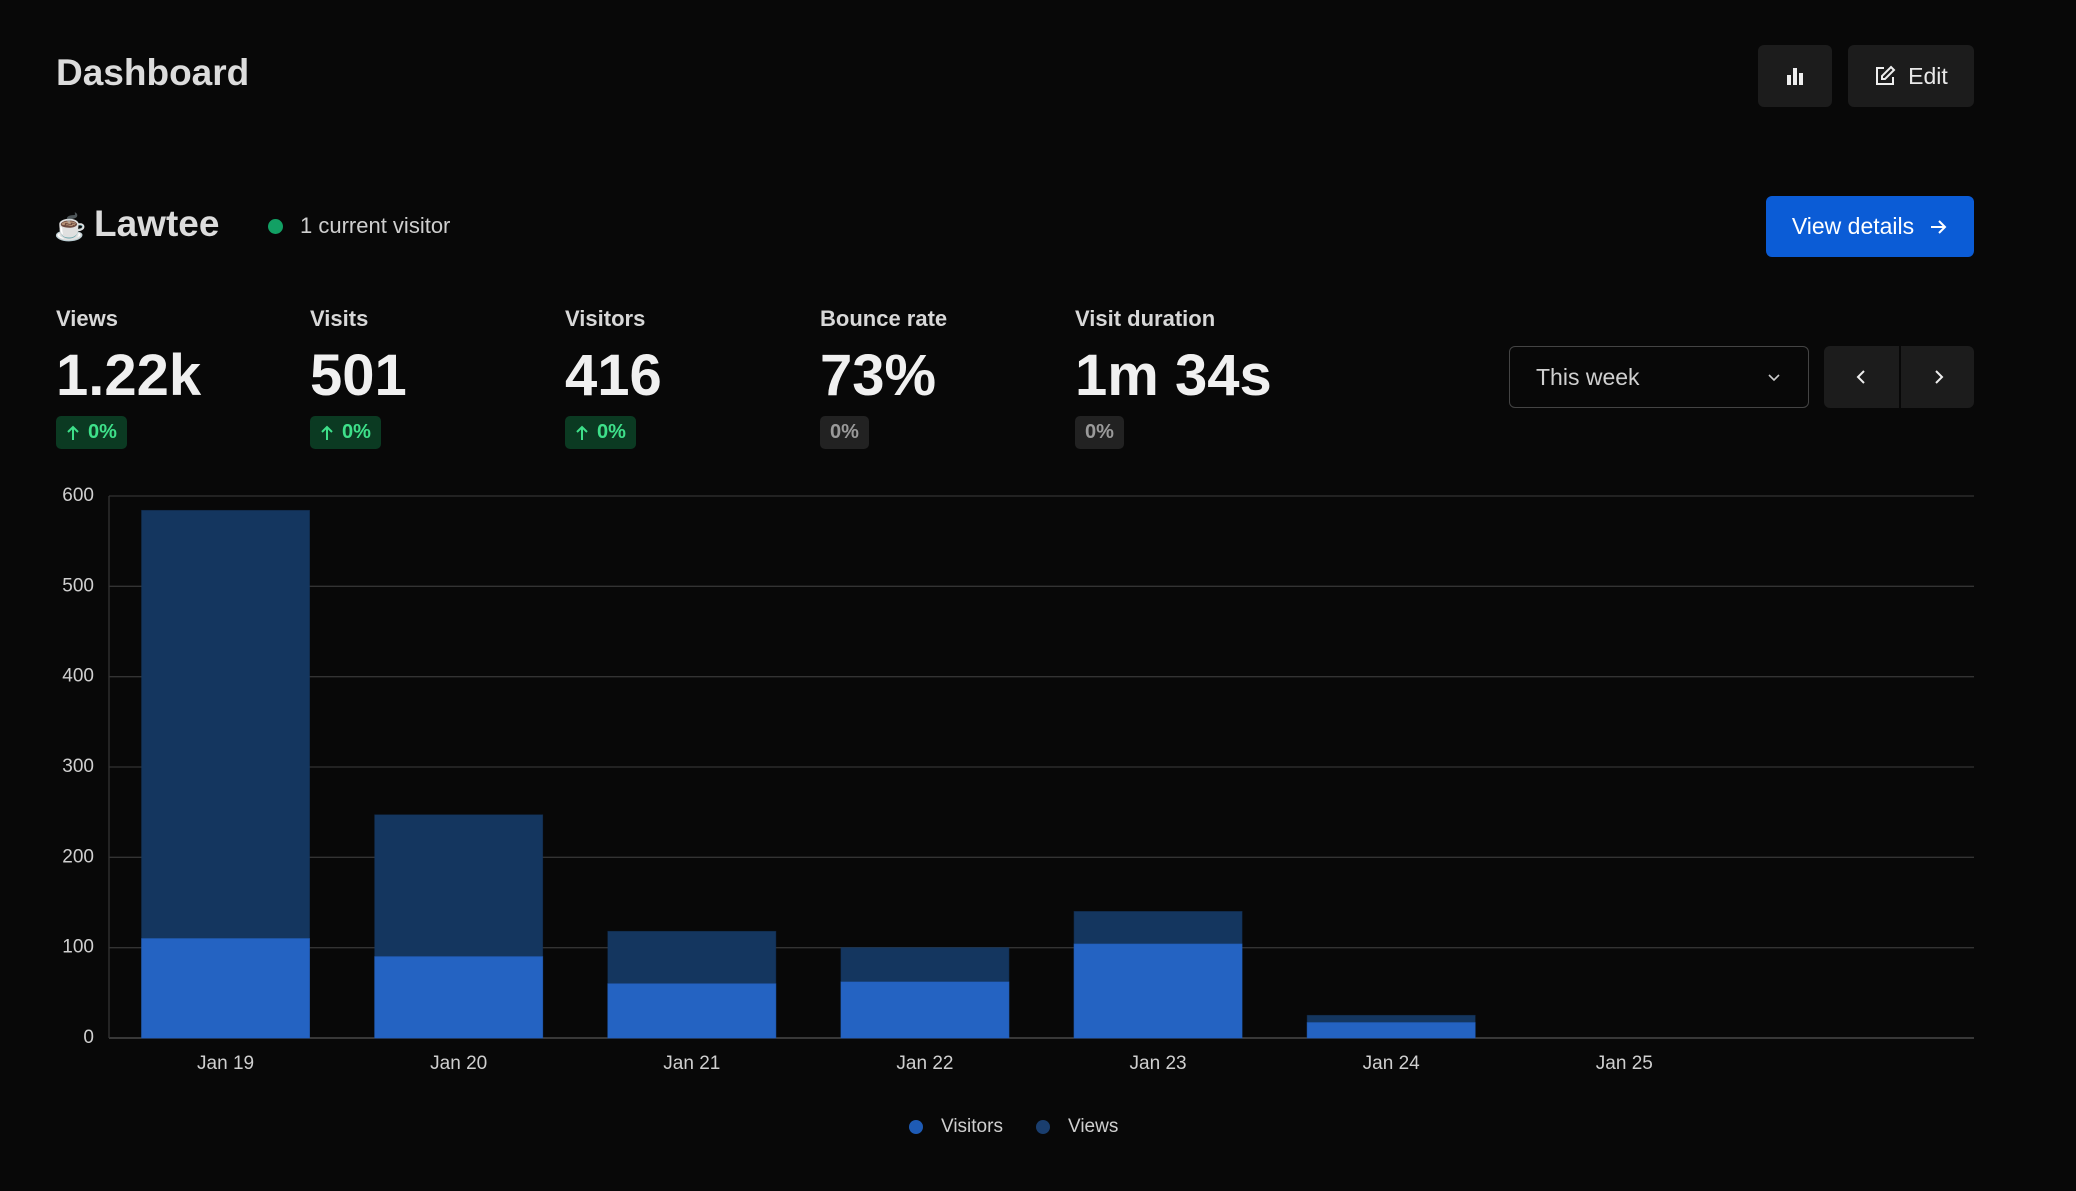 This screenshot has width=2076, height=1191. I want to click on stat-label: Visit duration, so click(1145, 318).